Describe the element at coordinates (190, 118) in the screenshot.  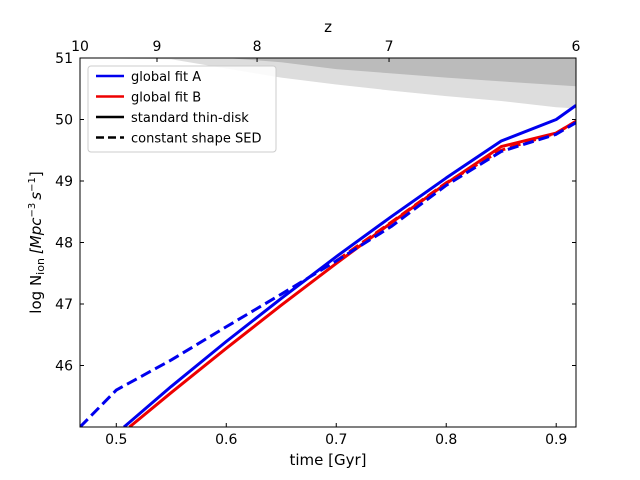
I see `legend-label: standard thin-disk` at that location.